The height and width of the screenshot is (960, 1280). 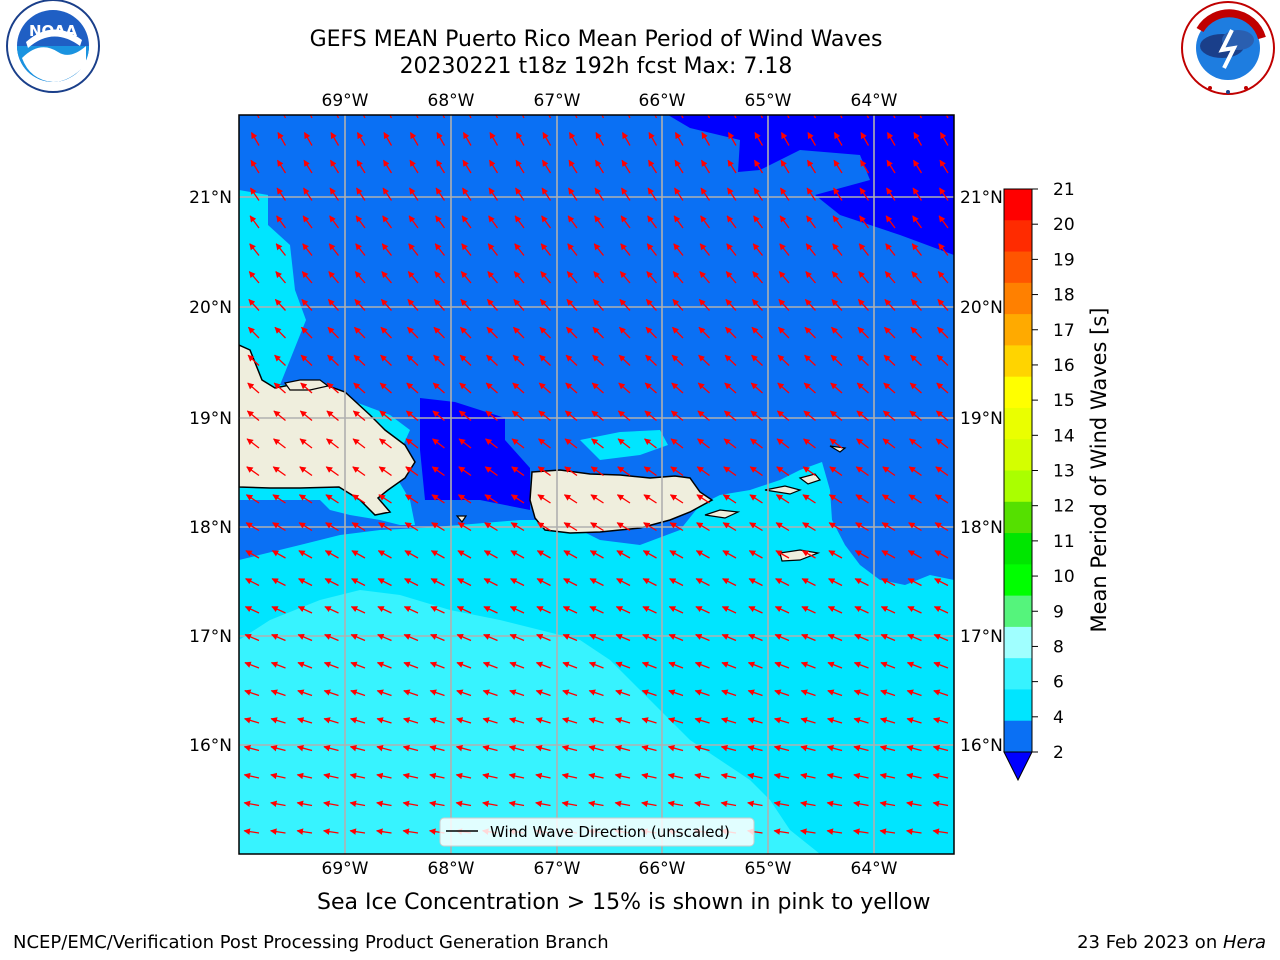 I want to click on lat-label-left: 16°N, so click(x=210, y=746).